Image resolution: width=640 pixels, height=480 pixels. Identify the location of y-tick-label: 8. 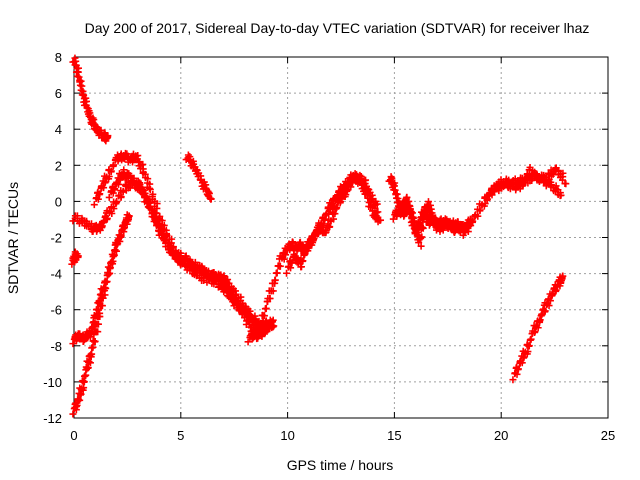
(58, 57).